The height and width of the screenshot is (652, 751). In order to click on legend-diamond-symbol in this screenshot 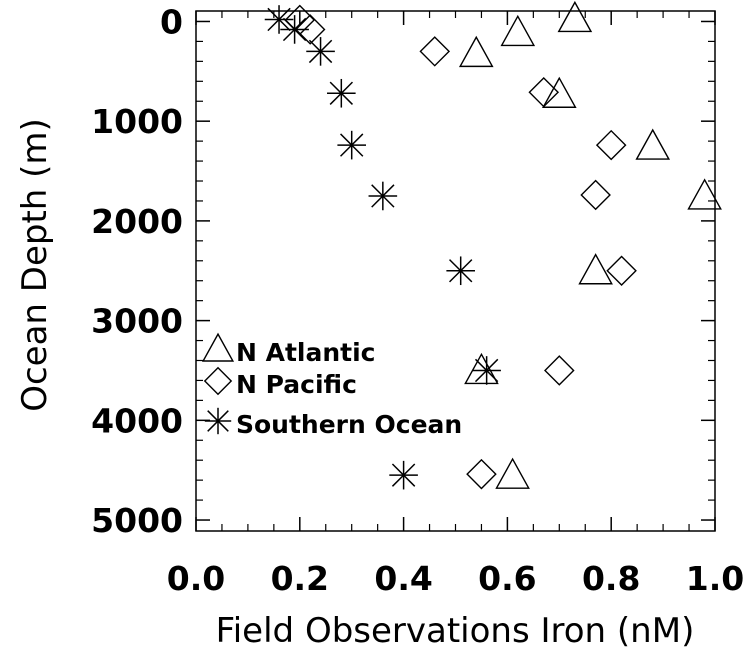, I will do `click(218, 381)`.